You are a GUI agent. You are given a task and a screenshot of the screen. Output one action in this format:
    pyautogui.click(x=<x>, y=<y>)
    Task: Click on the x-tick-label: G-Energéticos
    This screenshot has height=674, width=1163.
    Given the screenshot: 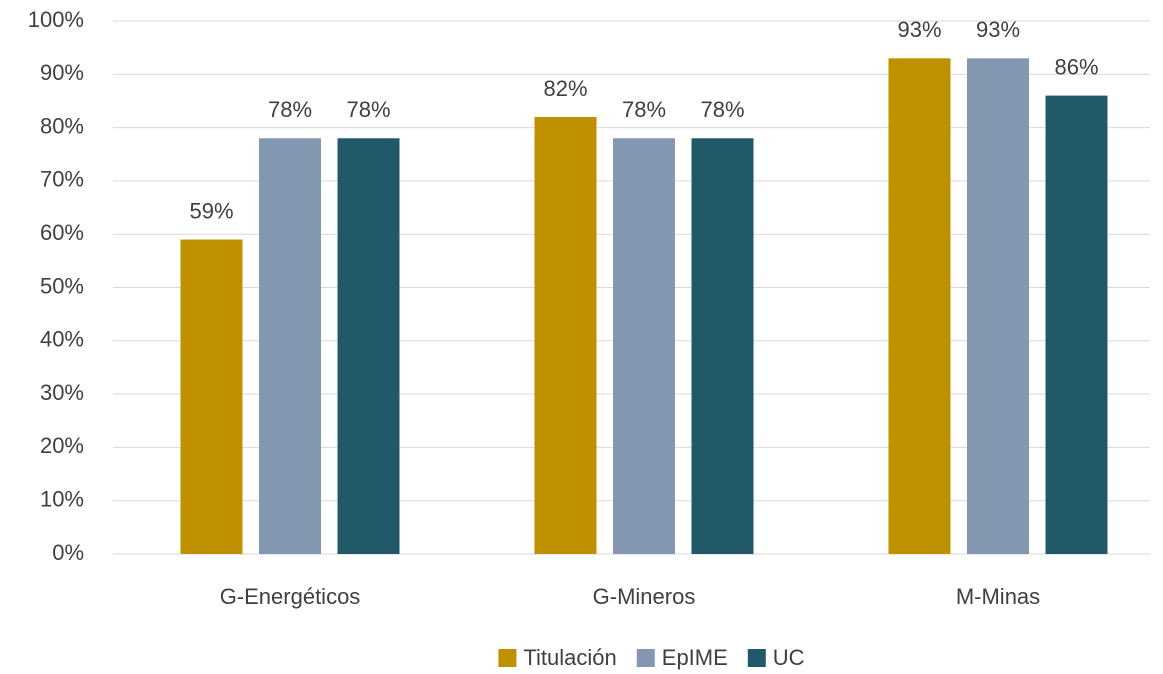 What is the action you would take?
    pyautogui.click(x=290, y=596)
    